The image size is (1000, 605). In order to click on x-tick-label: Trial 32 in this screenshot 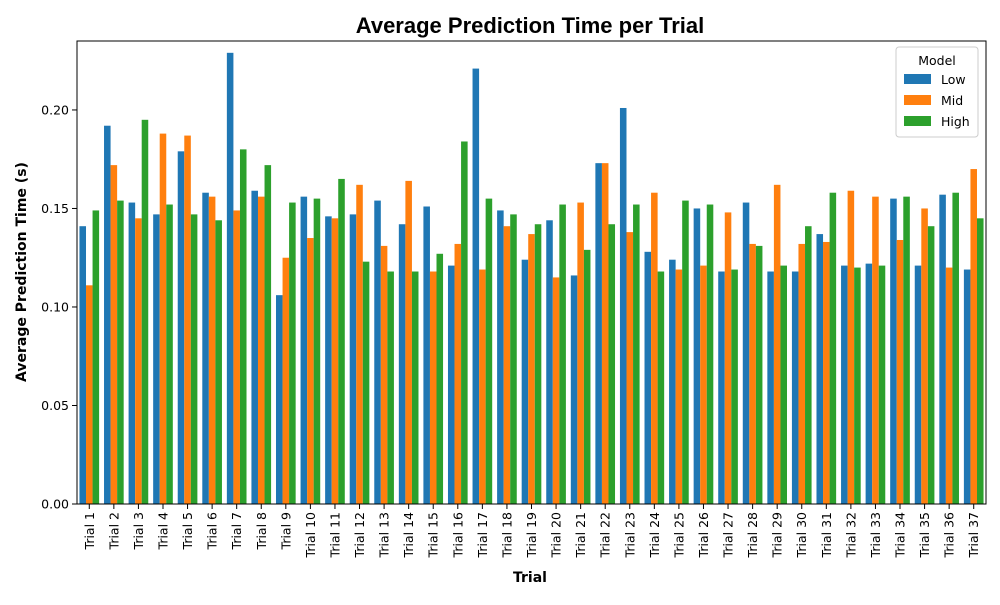, I will do `click(850, 535)`.